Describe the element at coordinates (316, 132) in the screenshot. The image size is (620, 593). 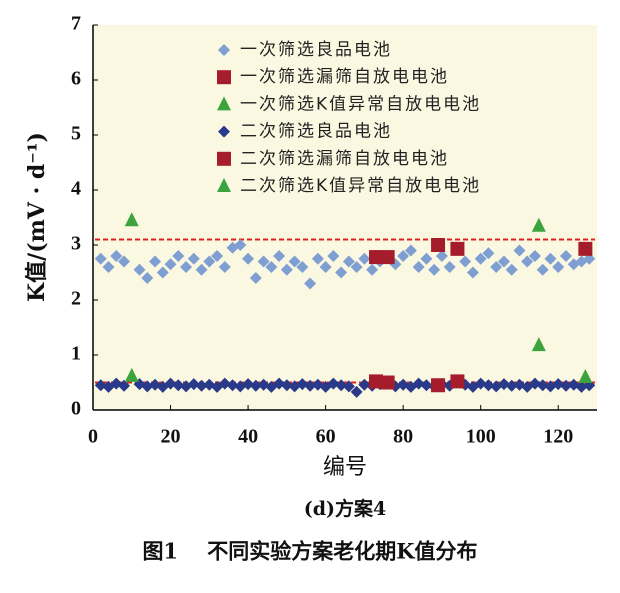
I see `legend-label: 二次筛选良品电池` at that location.